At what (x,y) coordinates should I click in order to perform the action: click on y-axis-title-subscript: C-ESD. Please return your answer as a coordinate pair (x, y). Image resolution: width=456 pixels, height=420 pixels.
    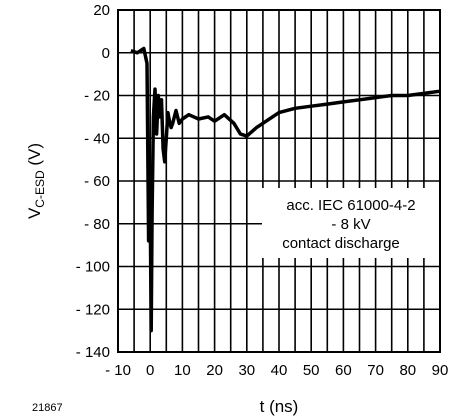
    Looking at the image, I should click on (40, 189).